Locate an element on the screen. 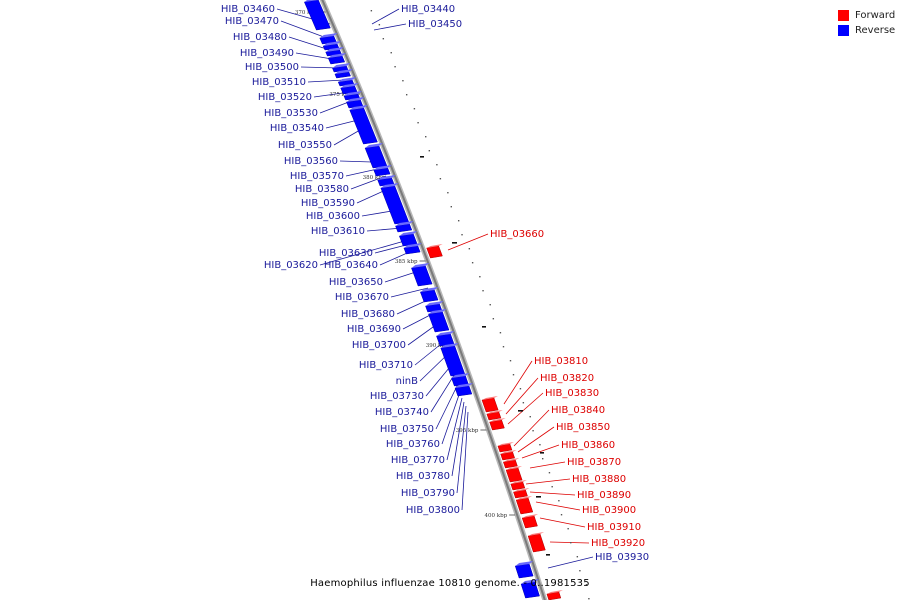  gene-label: ninB is located at coordinates (407, 381).